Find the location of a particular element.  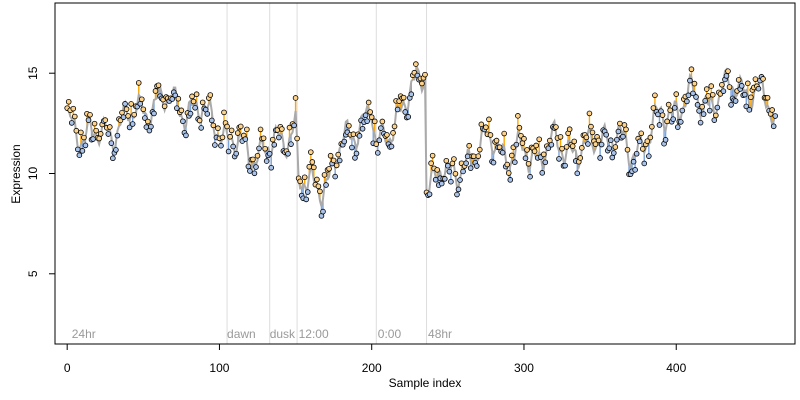

x-tick-label-2: 200 is located at coordinates (372, 368).